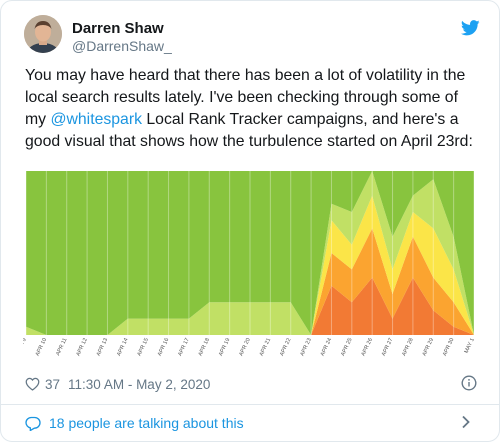  What do you see at coordinates (118, 28) in the screenshot?
I see `author-name: Darren Shaw` at bounding box center [118, 28].